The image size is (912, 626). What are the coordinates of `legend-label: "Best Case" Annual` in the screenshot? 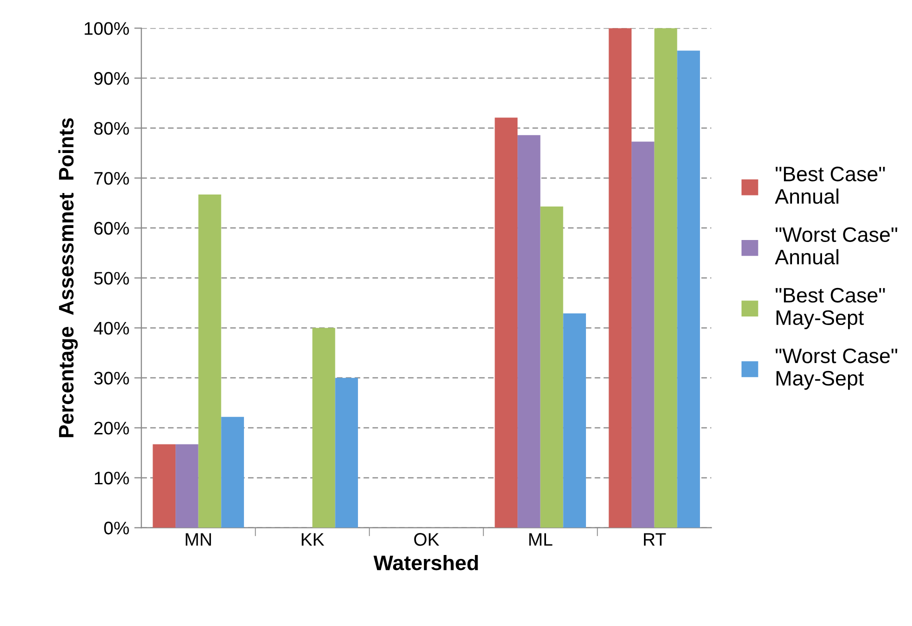 It's located at (829, 185).